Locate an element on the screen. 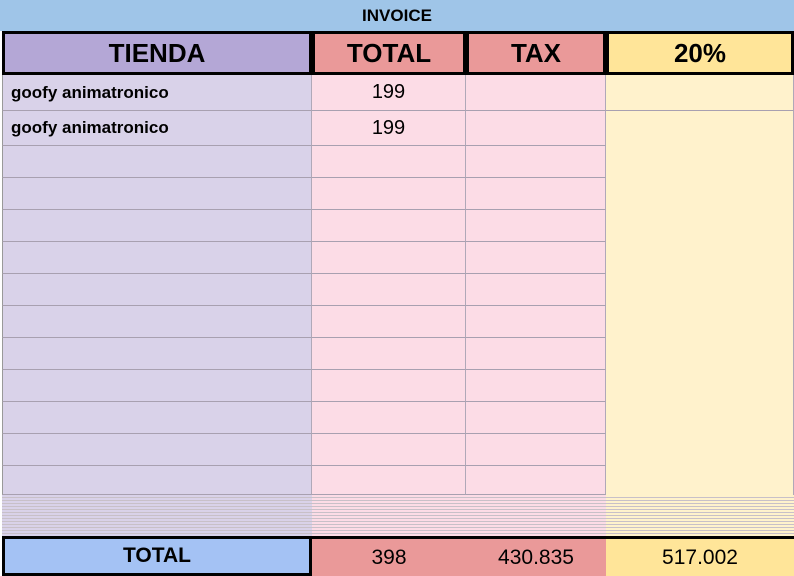  sheet-title: INVOICE is located at coordinates (397, 15).